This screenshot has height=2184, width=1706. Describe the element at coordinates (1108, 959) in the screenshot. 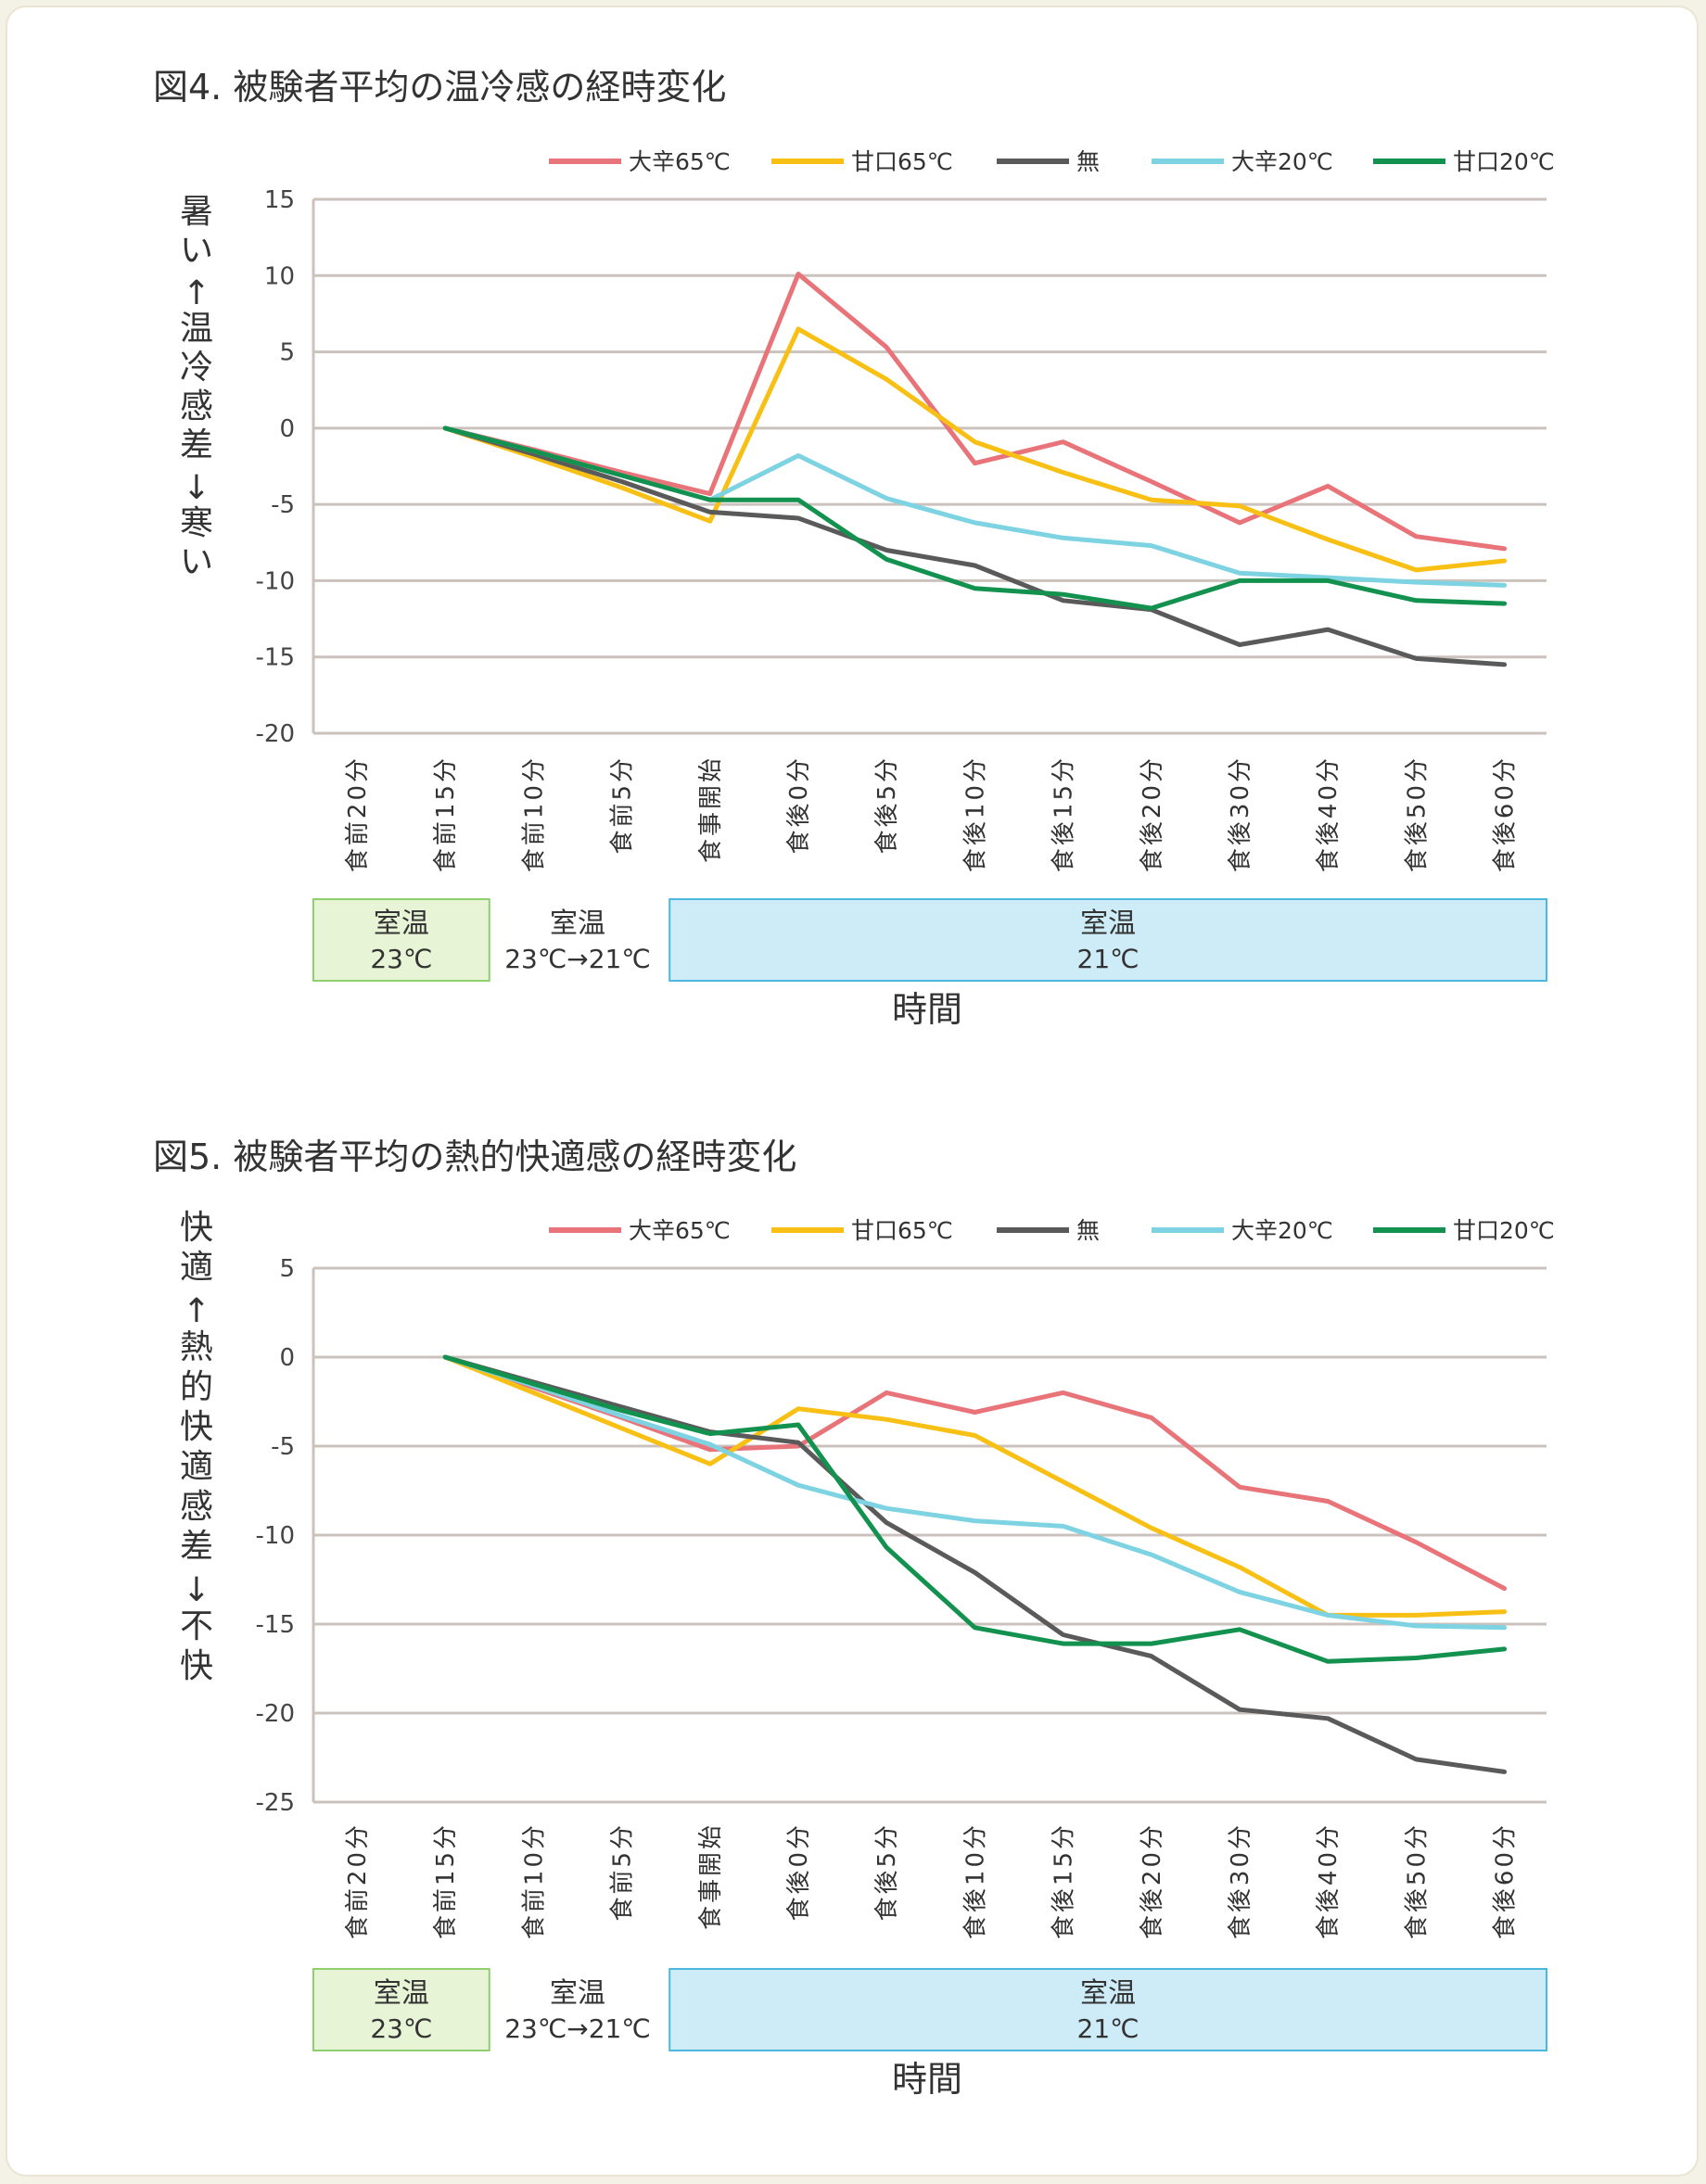

I see `period-temp: 21℃` at that location.